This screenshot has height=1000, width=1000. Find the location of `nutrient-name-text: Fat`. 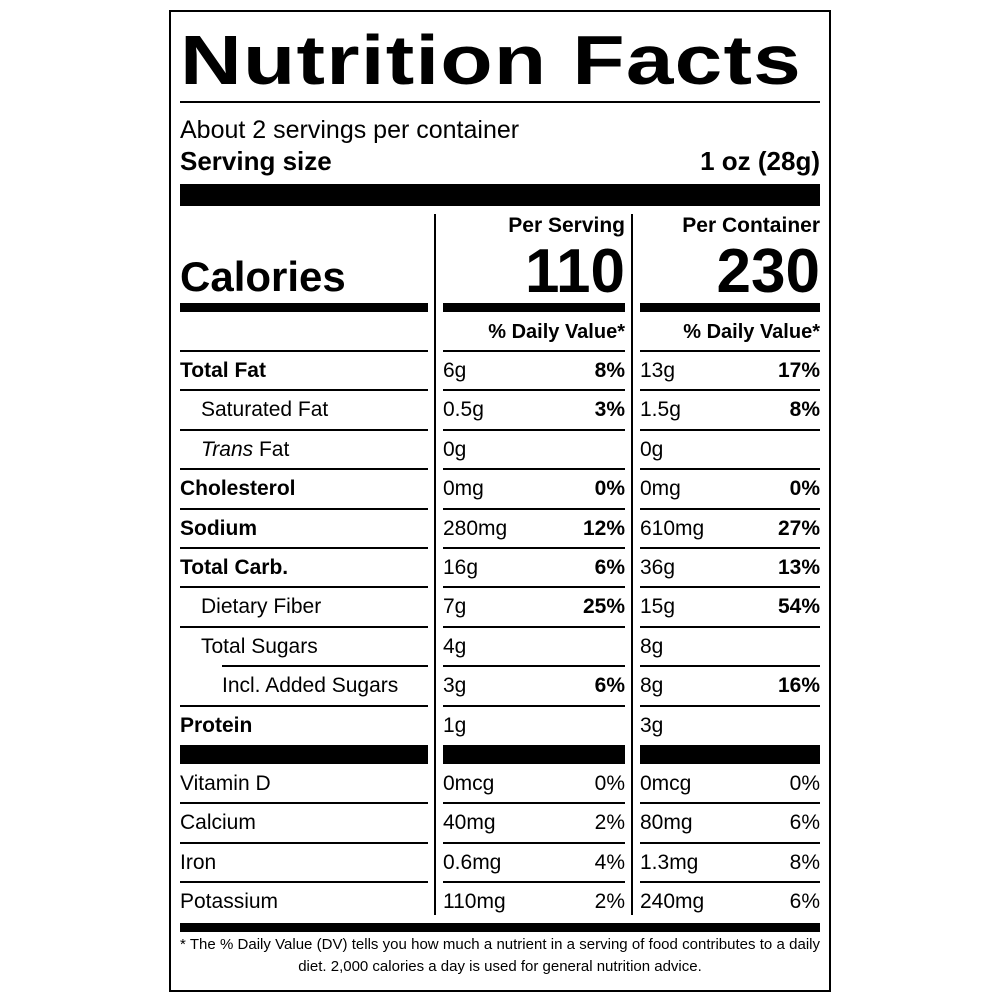

nutrient-name-text: Fat is located at coordinates (274, 449).